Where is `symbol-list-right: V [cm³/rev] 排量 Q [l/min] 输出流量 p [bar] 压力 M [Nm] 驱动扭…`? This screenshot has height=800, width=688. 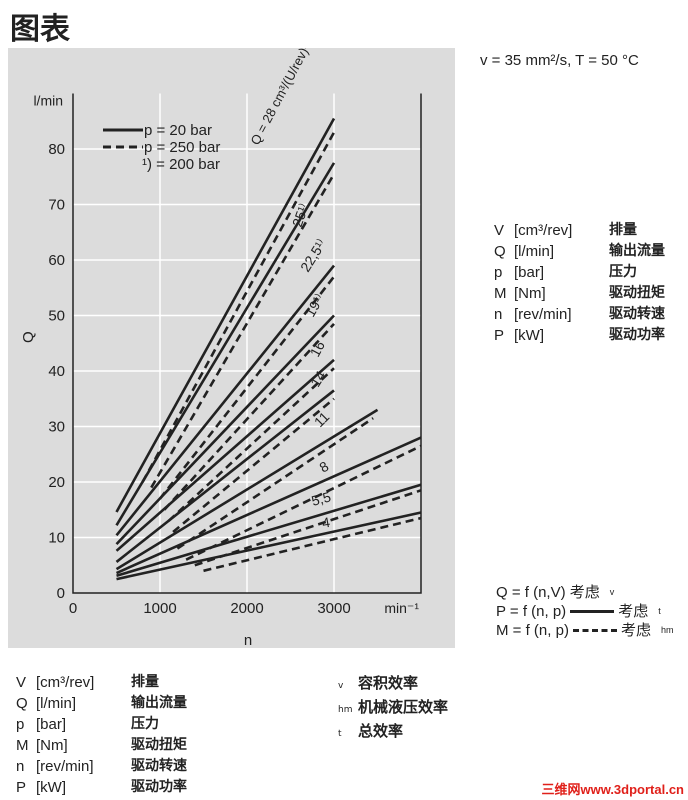 symbol-list-right: V [cm³/rev] 排量 Q [l/min] 输出流量 p [bar] 压力 M [Nm] 驱动扭… is located at coordinates (579, 283).